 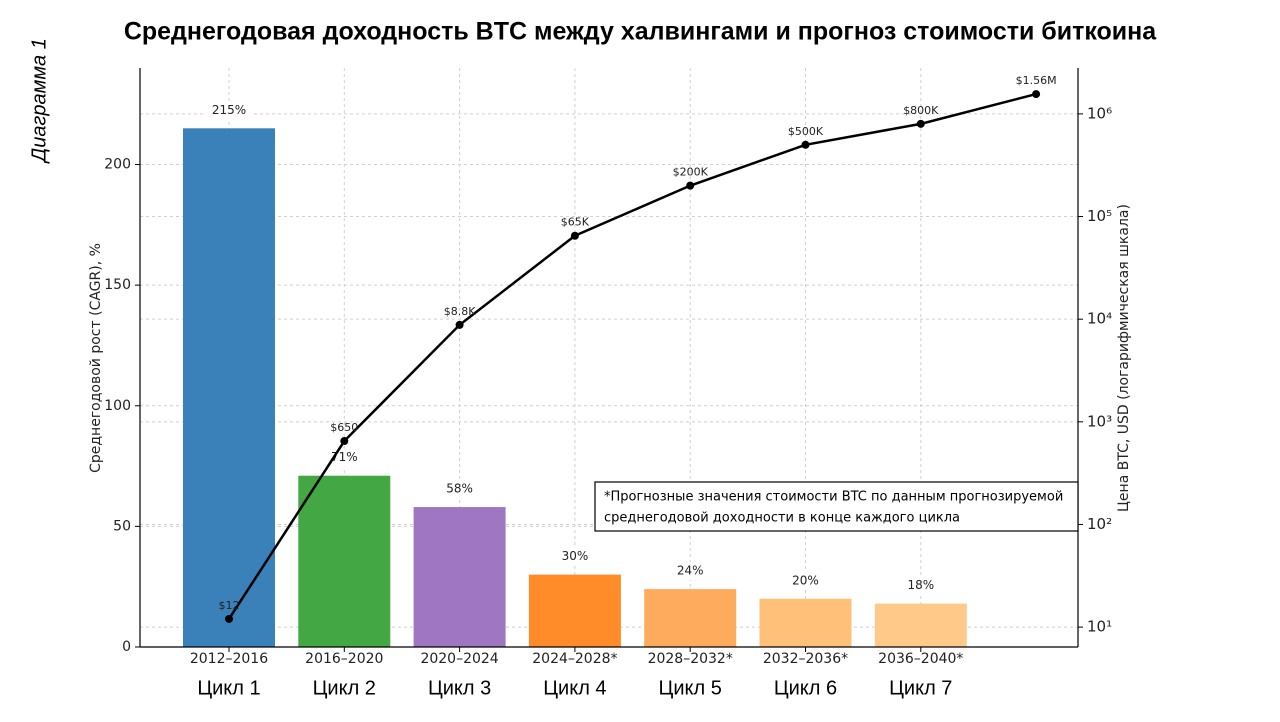 What do you see at coordinates (117, 165) in the screenshot?
I see `y-tick-label: 200` at bounding box center [117, 165].